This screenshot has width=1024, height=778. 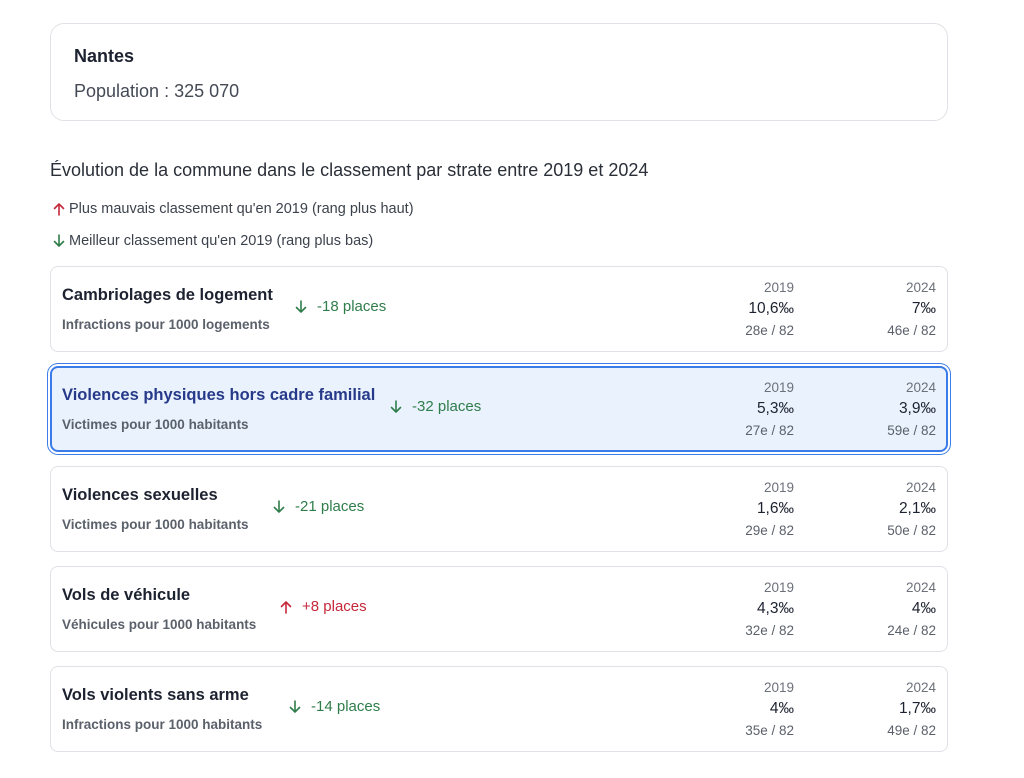 I want to click on ranking-title: Vols de véhicule, so click(x=126, y=595).